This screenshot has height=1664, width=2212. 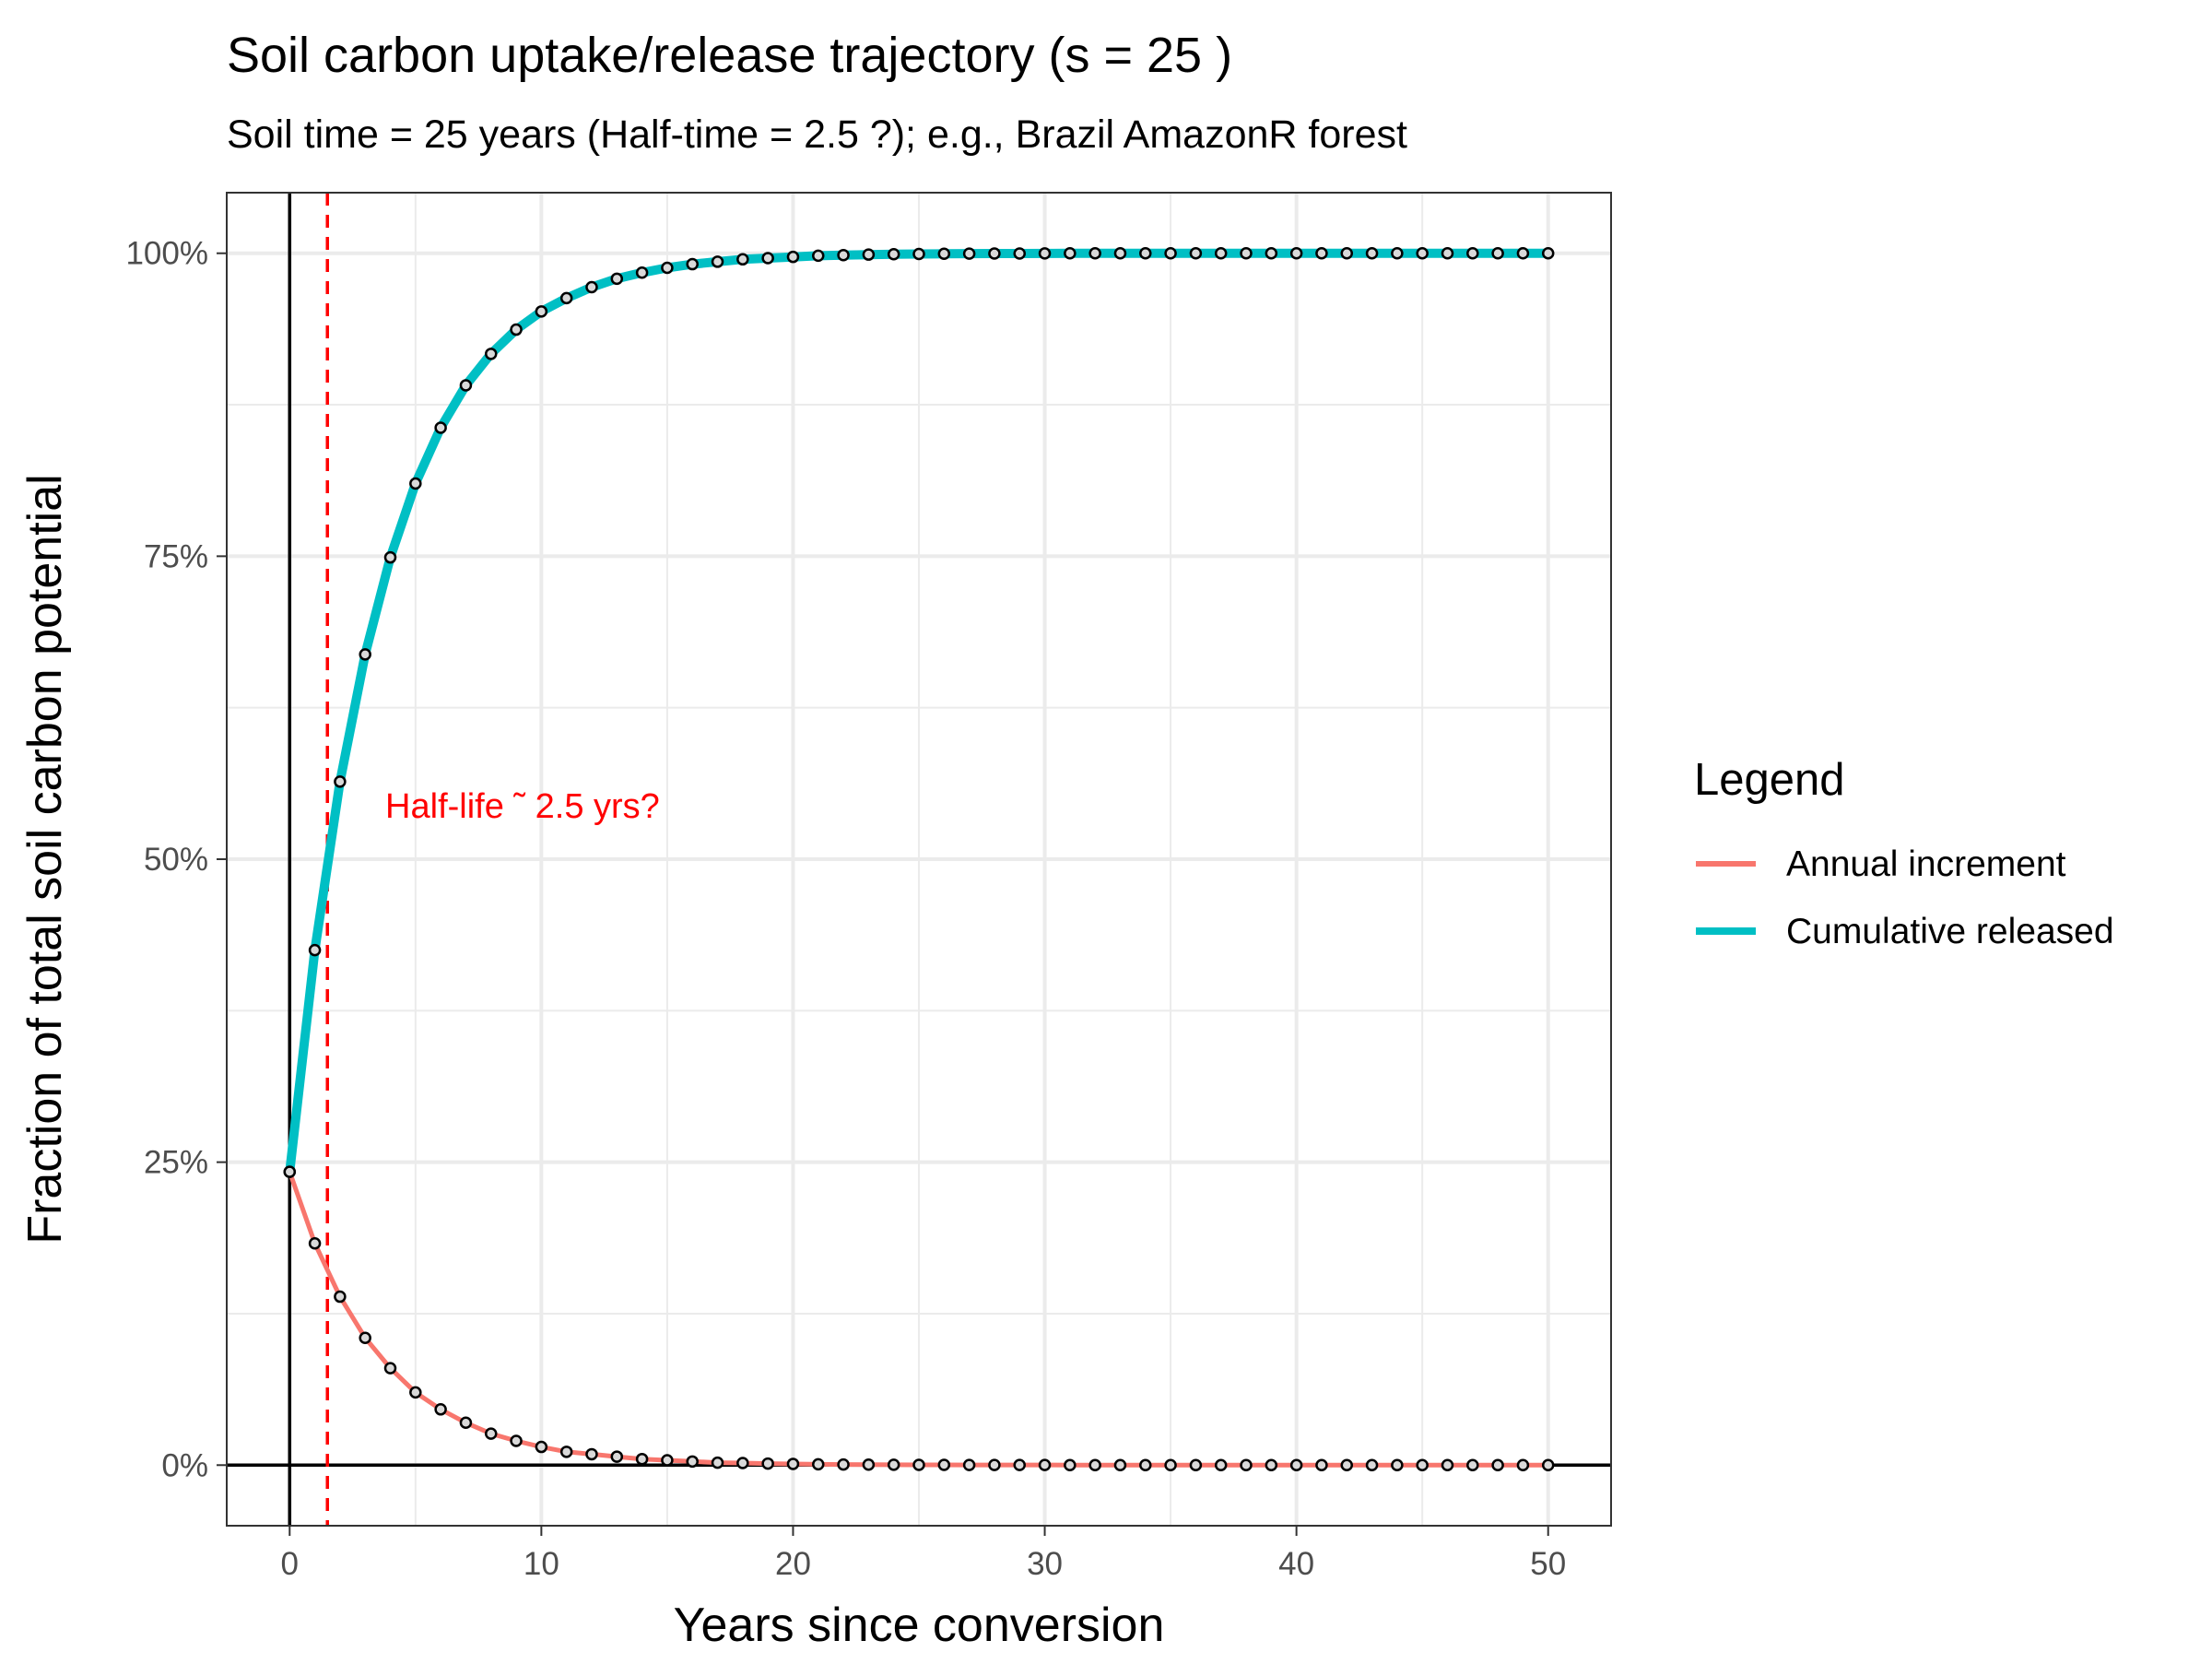 I want to click on y-tick-label: 75%, so click(x=176, y=556).